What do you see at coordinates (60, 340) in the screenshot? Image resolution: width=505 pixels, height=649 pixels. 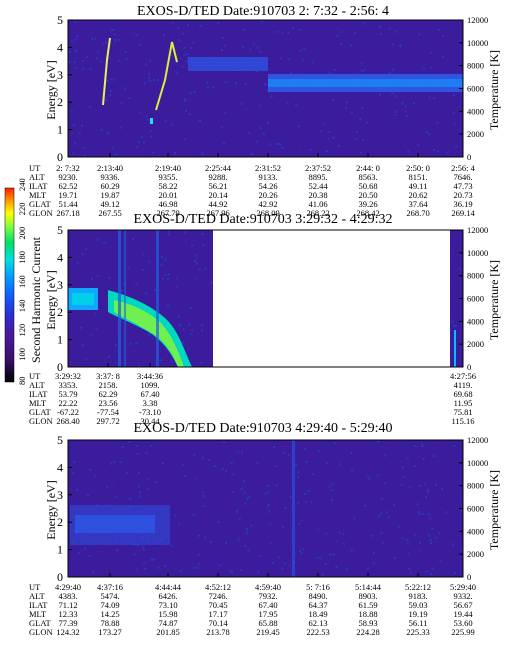 I see `ytick-label: 1` at bounding box center [60, 340].